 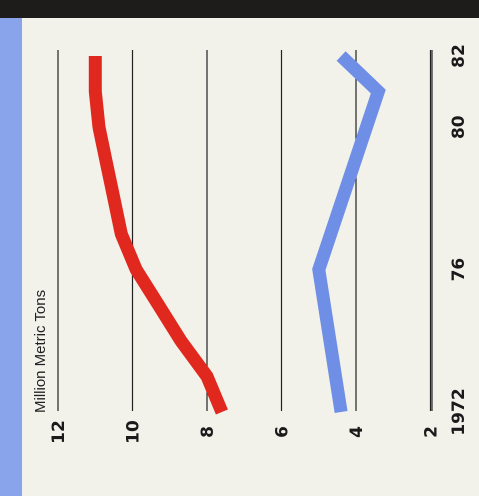 What do you see at coordinates (357, 432) in the screenshot?
I see `value-tick-label: 4` at bounding box center [357, 432].